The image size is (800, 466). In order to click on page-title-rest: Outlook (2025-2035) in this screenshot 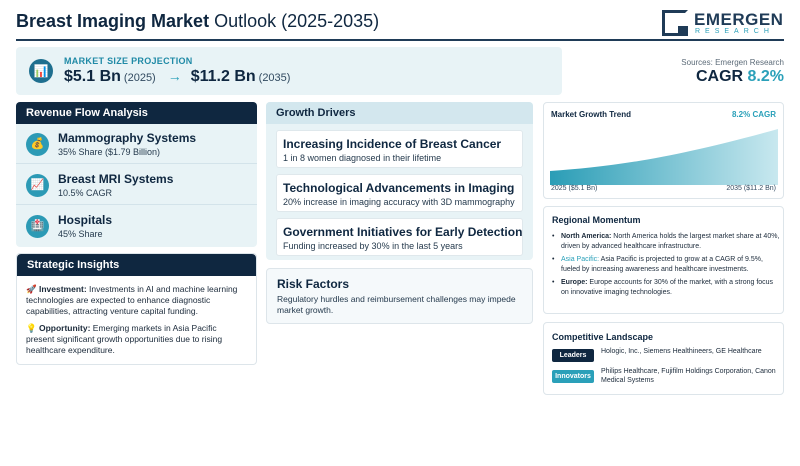, I will do `click(294, 21)`.